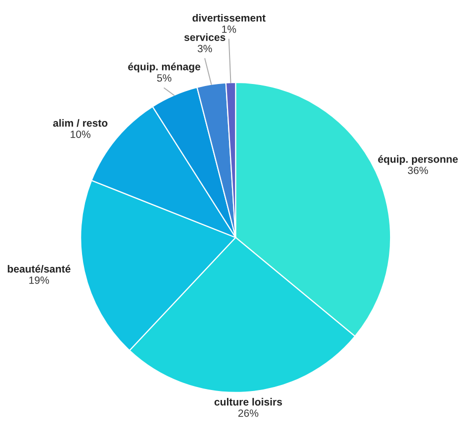 The height and width of the screenshot is (430, 465). Describe the element at coordinates (248, 413) in the screenshot. I see `data-label: 26%` at that location.